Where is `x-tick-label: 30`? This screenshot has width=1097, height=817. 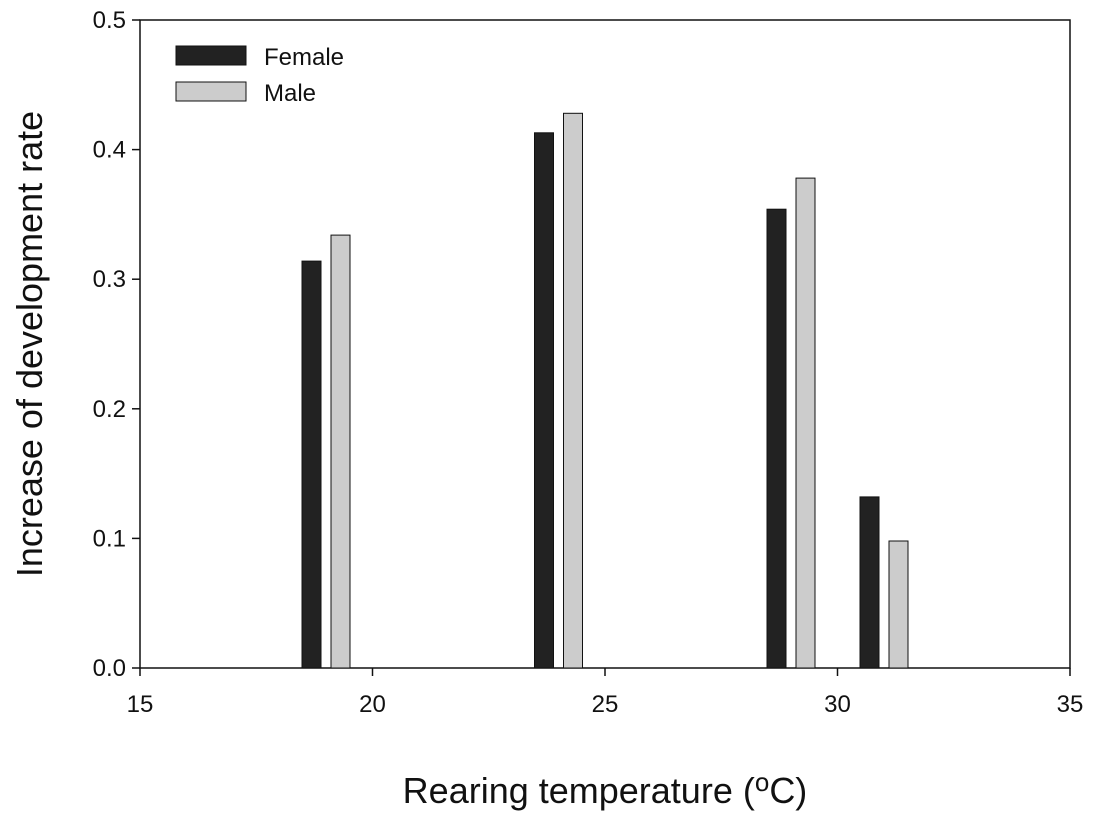
x-tick-label: 30 is located at coordinates (837, 704).